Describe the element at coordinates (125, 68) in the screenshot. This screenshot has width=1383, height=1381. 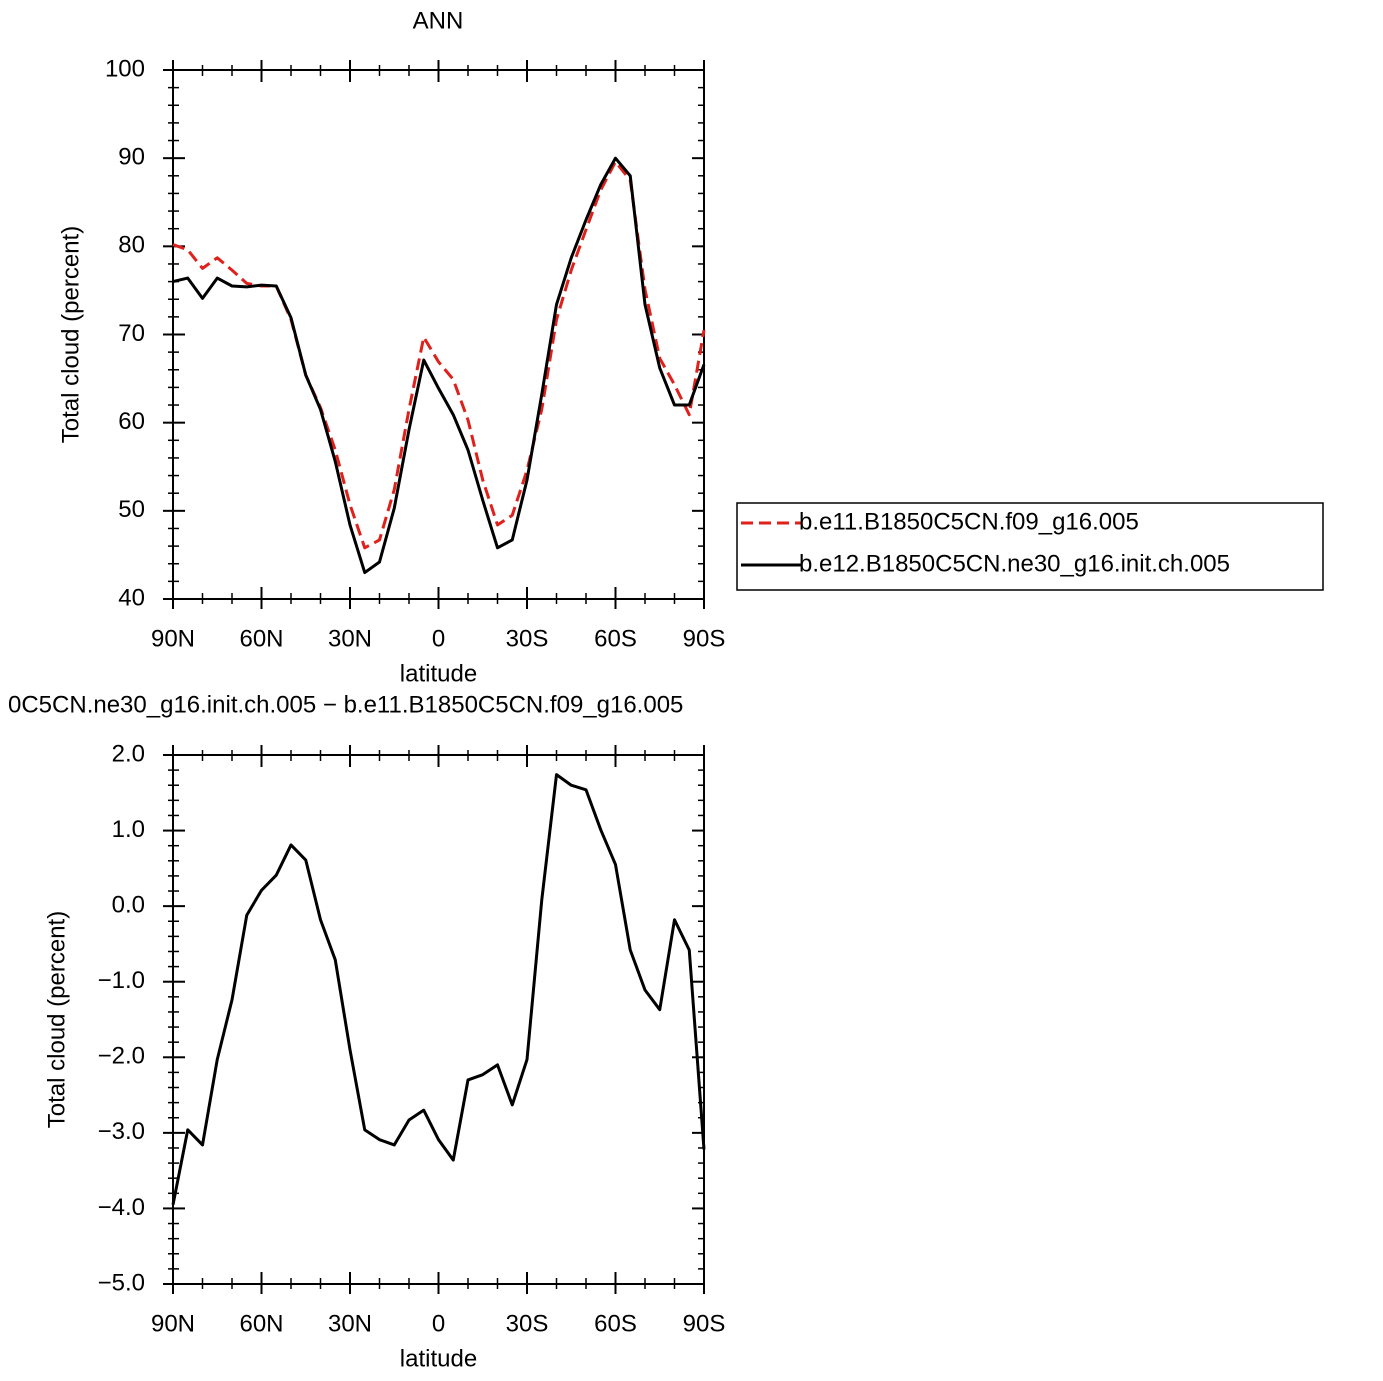
I see `y-tick-label: 100` at that location.